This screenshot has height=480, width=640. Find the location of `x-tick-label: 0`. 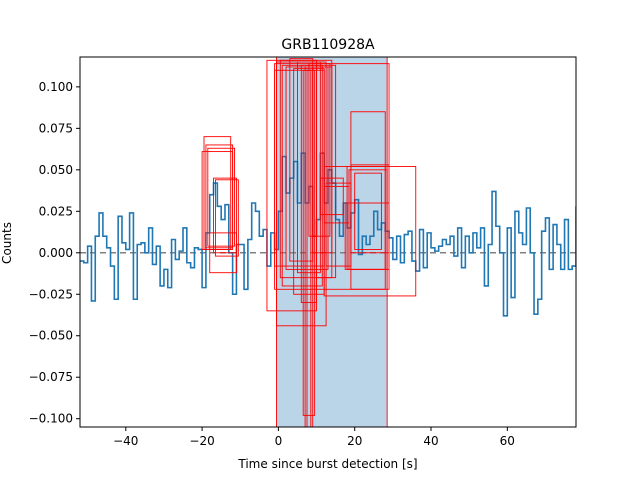

x-tick-label: 0 is located at coordinates (279, 441).